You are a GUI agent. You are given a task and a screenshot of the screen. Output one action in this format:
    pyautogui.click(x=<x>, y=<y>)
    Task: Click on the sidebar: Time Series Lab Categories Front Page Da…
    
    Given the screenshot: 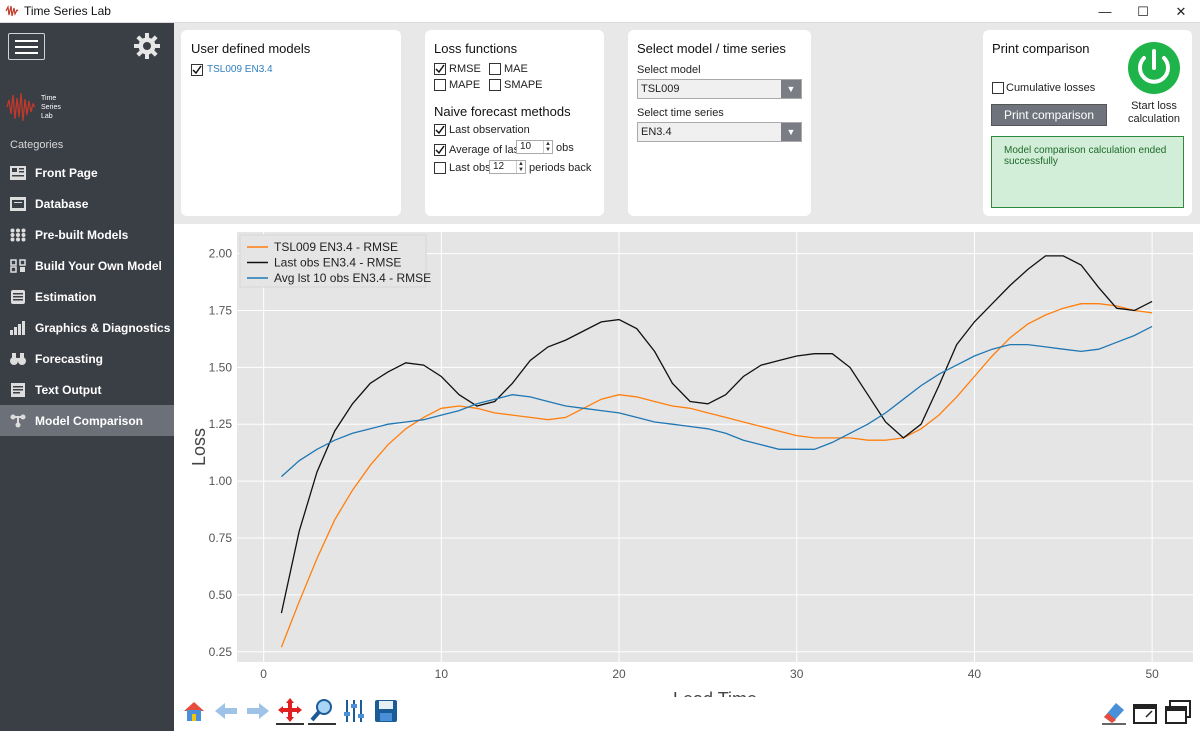 What is the action you would take?
    pyautogui.click(x=87, y=377)
    